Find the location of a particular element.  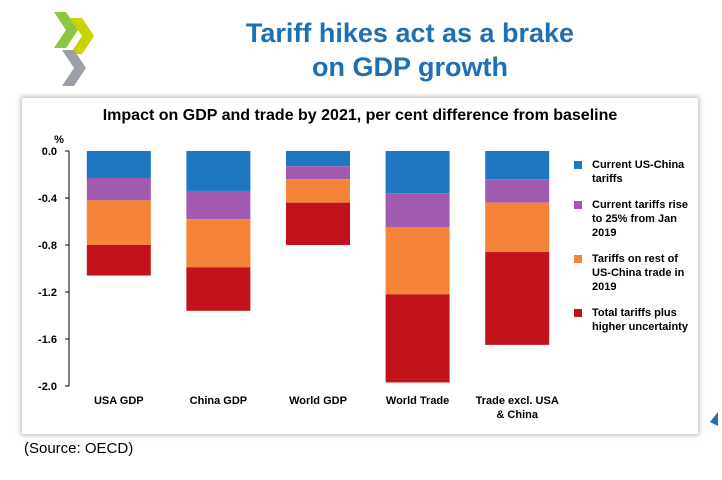

y-tick-label: -0.4 is located at coordinates (48, 199).